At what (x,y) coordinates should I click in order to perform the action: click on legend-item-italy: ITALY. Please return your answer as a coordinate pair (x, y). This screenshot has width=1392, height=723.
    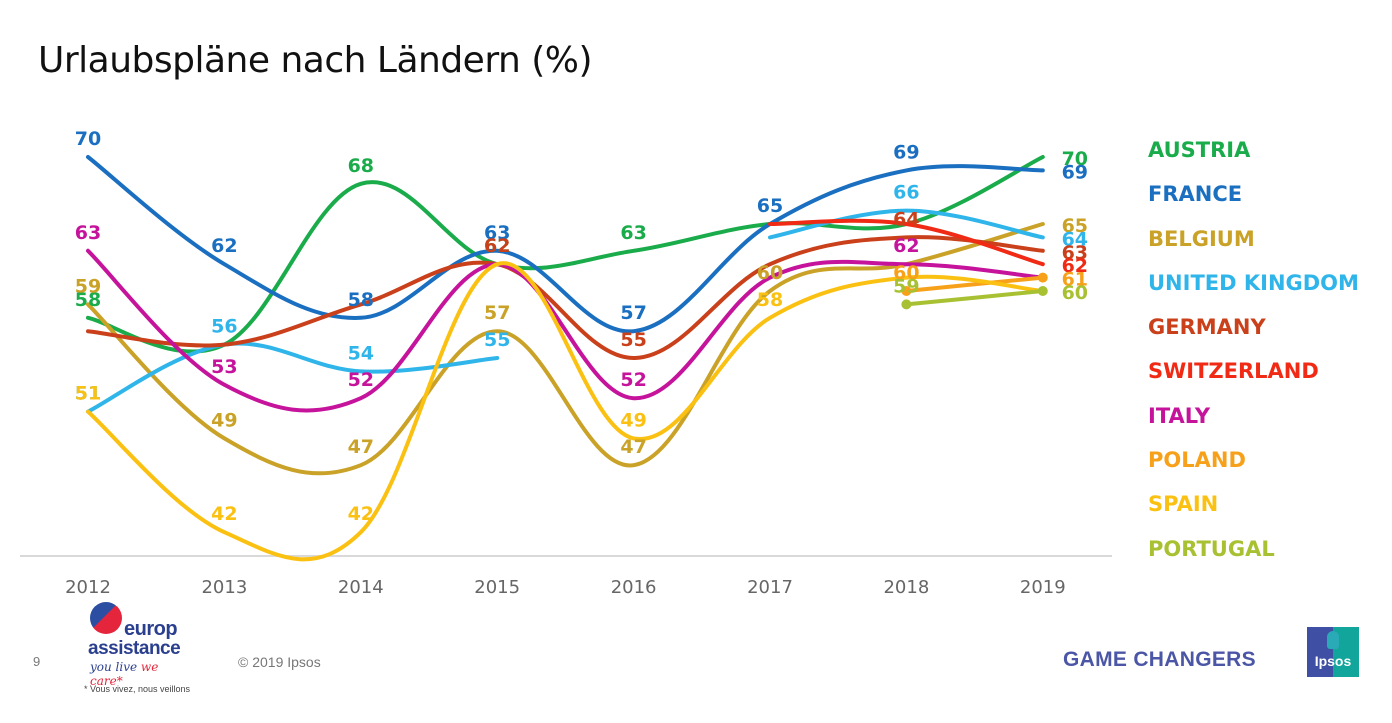
    Looking at the image, I should click on (1179, 415).